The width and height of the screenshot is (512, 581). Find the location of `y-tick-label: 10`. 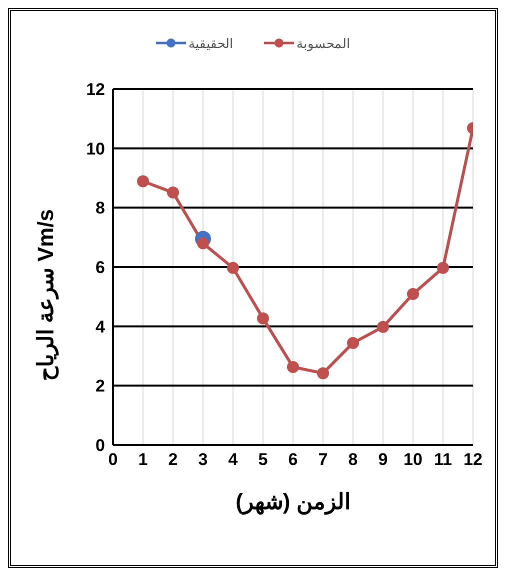

y-tick-label: 10 is located at coordinates (95, 148).